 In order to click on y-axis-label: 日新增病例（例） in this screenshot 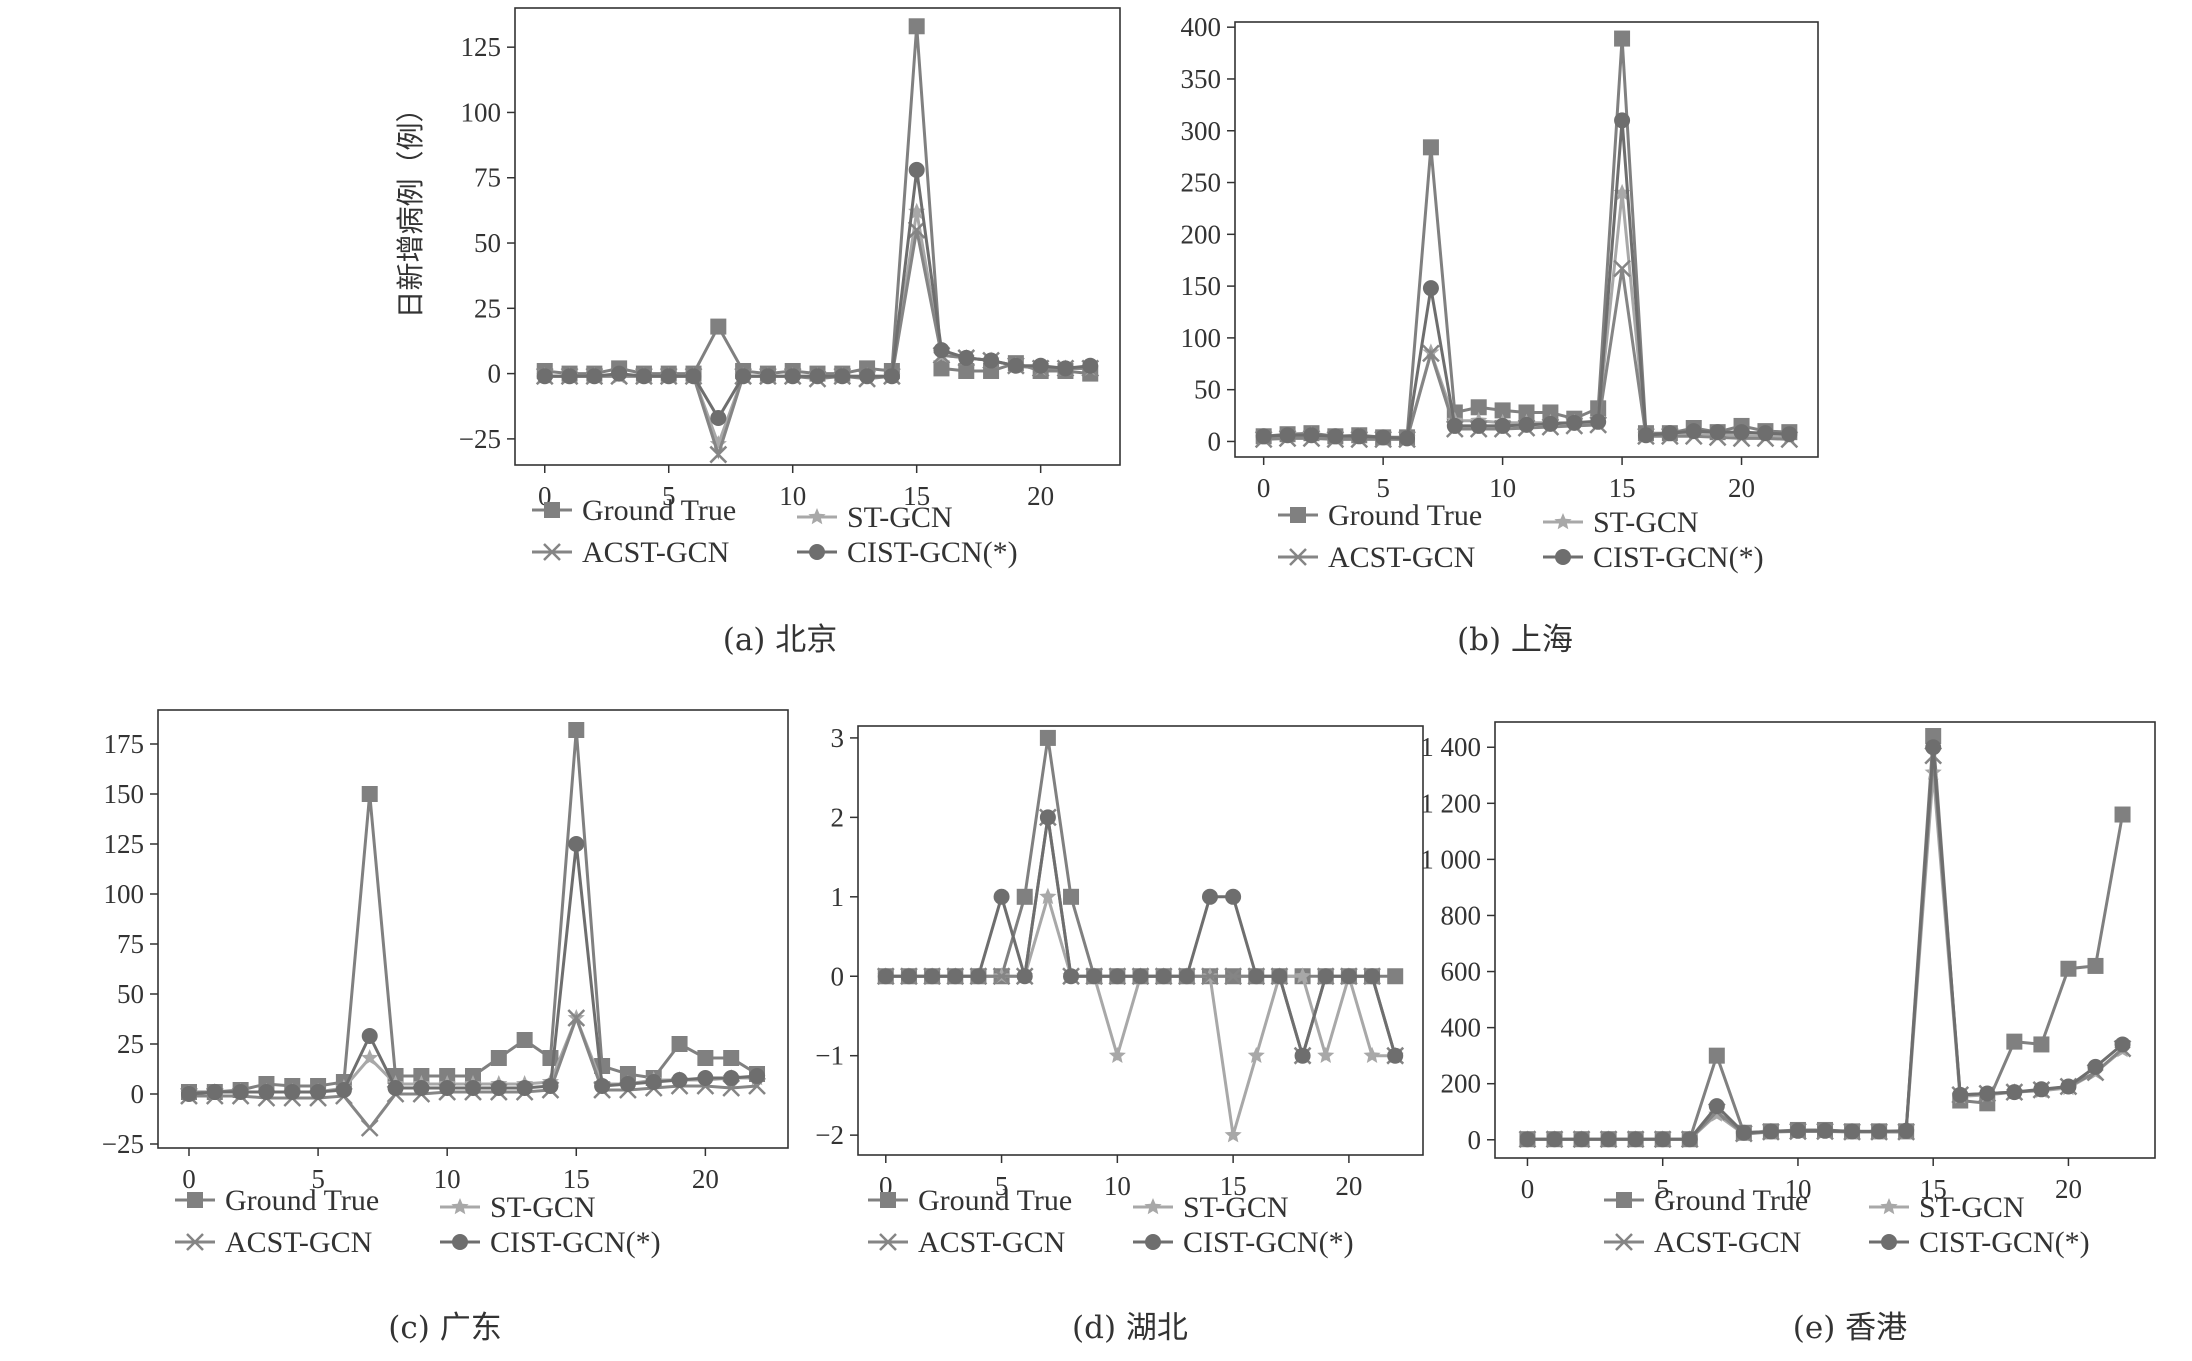, I will do `click(410, 206)`.